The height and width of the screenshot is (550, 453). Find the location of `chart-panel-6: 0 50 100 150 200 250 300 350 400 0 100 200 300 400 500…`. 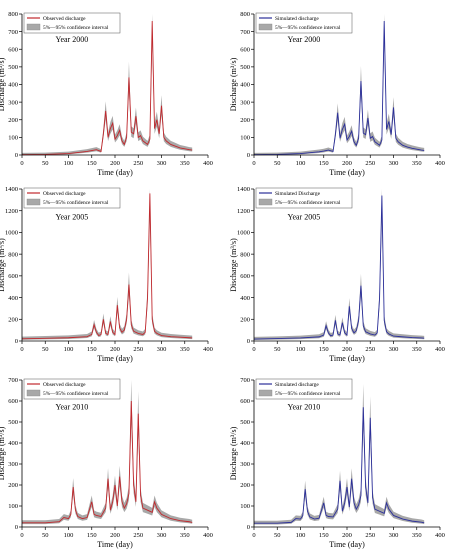

chart-panel-6: 0 50 100 150 200 250 300 350 400 0 100 200 300 400 500… is located at coordinates (337, 463).